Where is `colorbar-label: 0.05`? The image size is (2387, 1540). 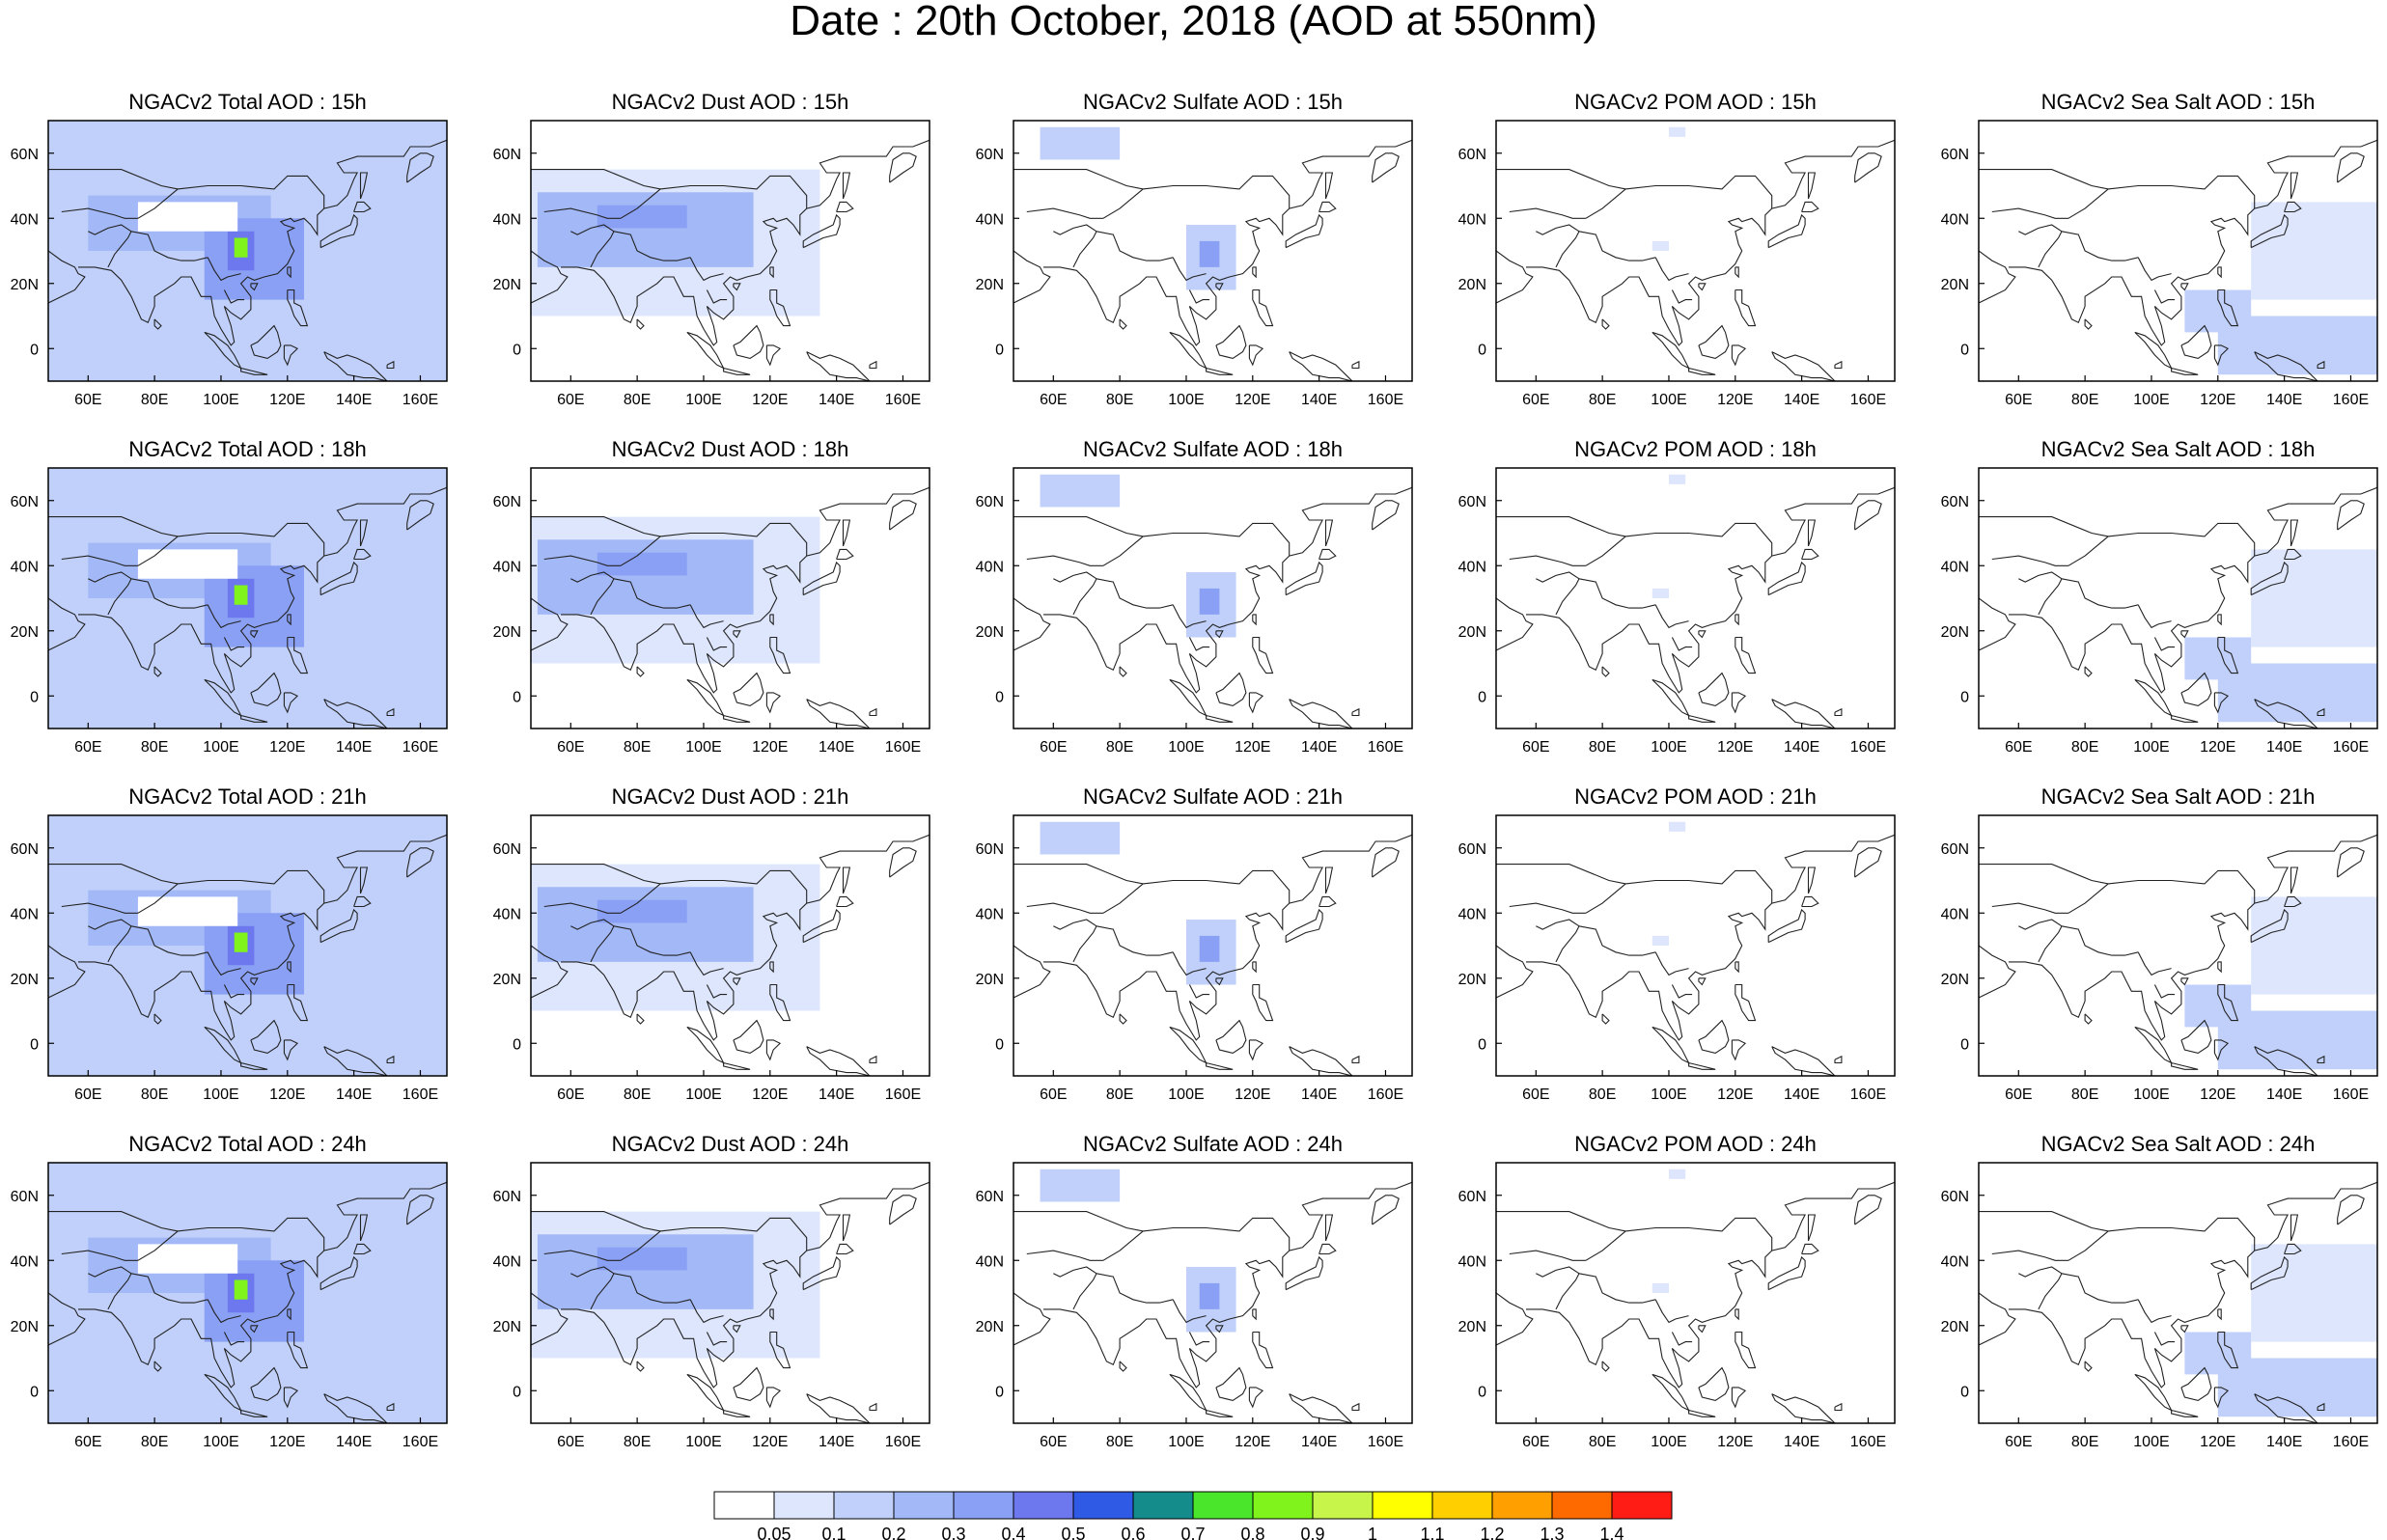
colorbar-label: 0.05 is located at coordinates (774, 1532).